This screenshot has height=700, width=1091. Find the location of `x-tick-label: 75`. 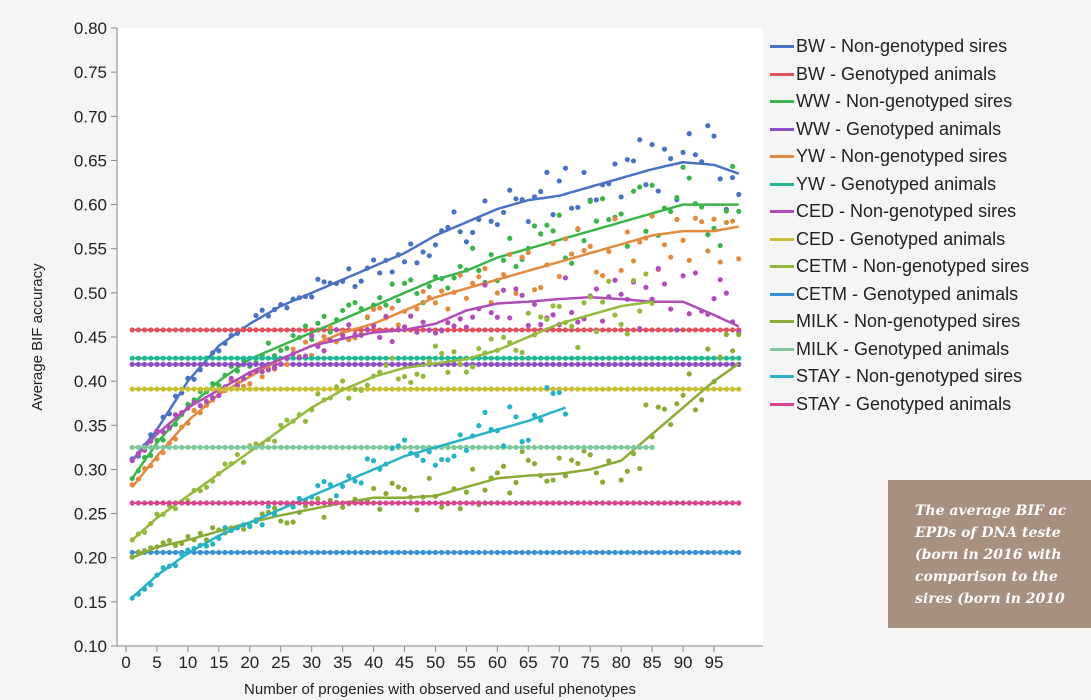

x-tick-label: 75 is located at coordinates (590, 662).